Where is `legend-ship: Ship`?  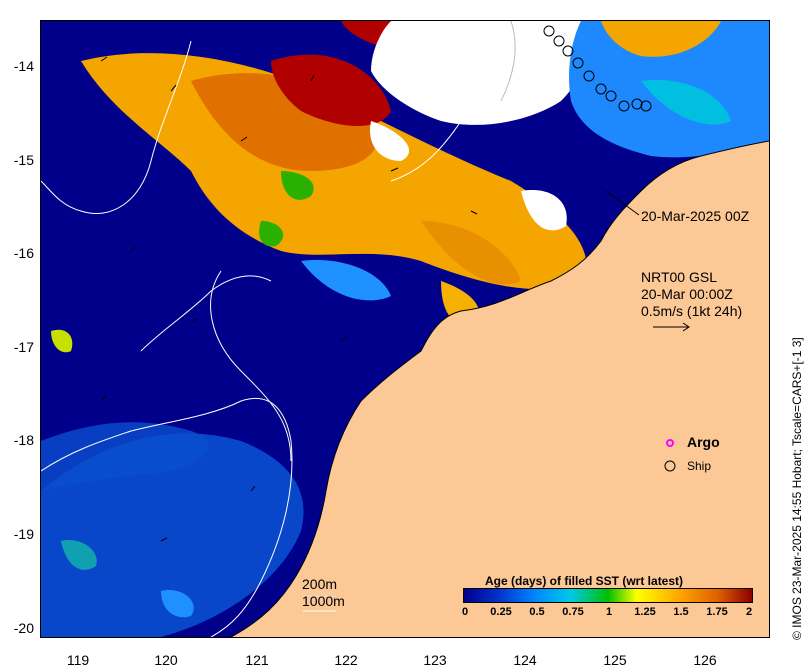 legend-ship: Ship is located at coordinates (699, 466).